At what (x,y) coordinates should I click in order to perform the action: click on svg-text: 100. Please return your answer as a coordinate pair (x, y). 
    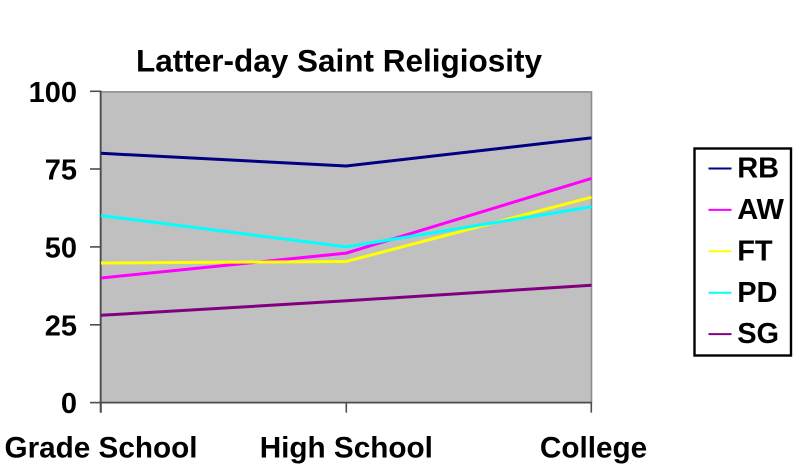
    Looking at the image, I should click on (53, 93).